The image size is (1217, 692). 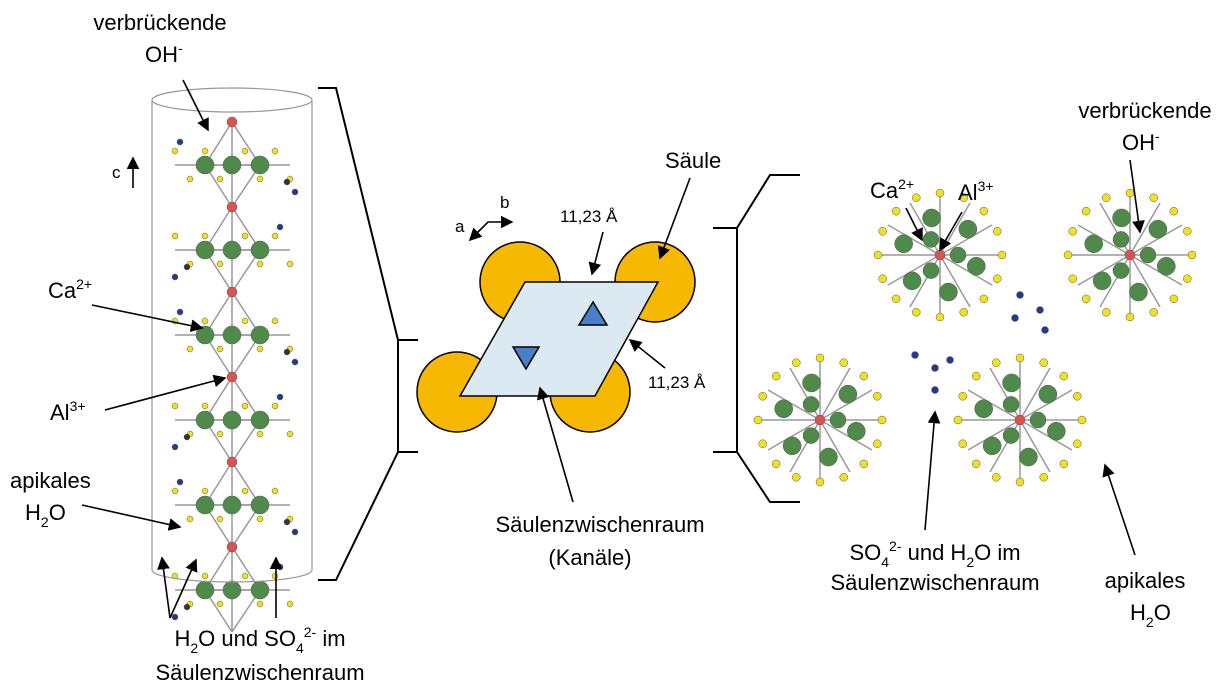 I want to click on label: Ca, so click(x=884, y=190).